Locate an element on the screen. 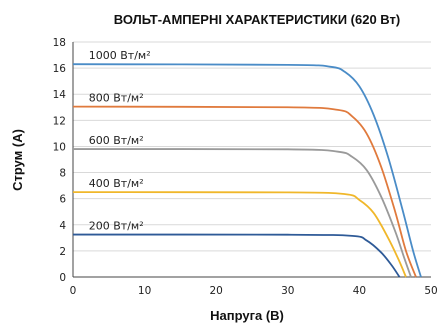 The image size is (437, 327). y-tick-label: 16 is located at coordinates (60, 69).